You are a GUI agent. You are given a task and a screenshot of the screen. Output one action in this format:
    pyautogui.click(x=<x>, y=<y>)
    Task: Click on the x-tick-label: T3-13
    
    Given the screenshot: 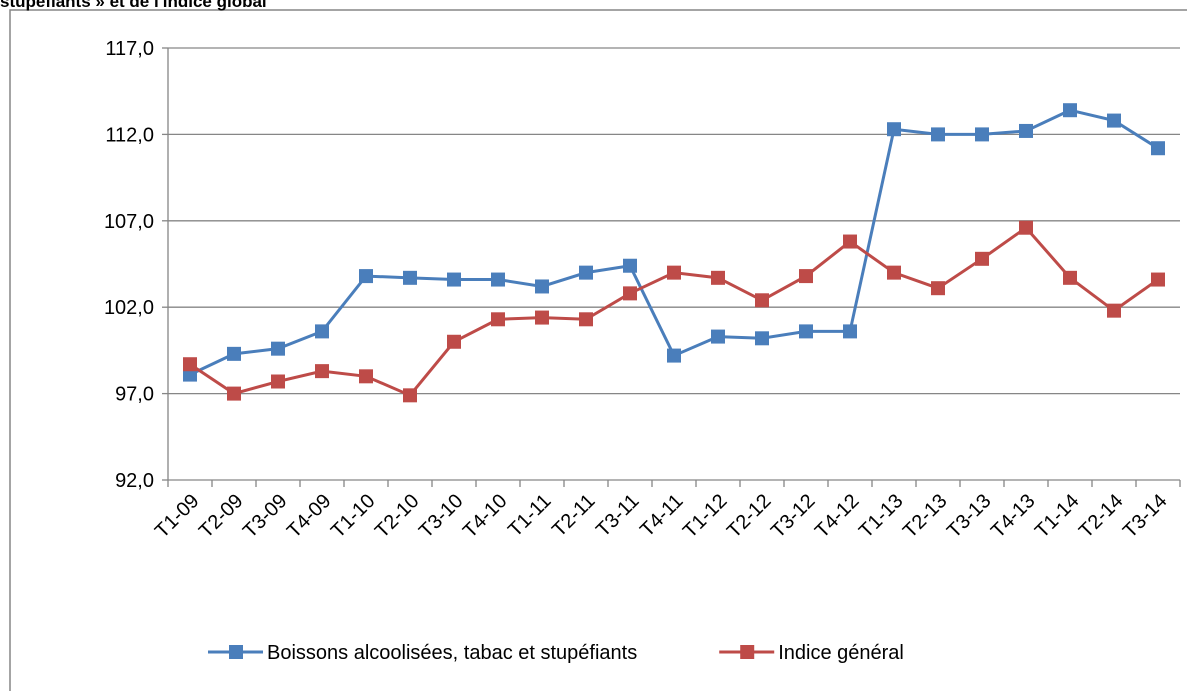 What is the action you would take?
    pyautogui.click(x=969, y=516)
    